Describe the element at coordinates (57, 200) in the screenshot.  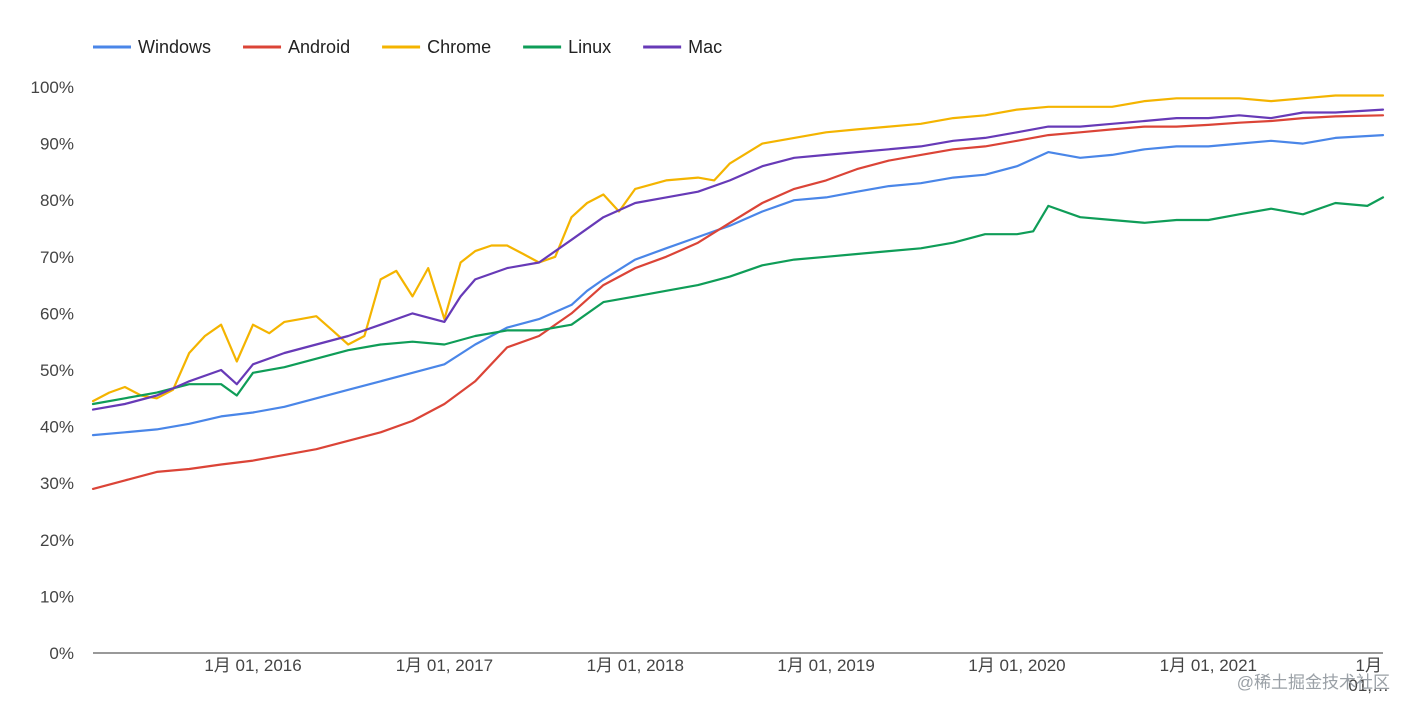
I see `y-tick-label: 80%` at that location.